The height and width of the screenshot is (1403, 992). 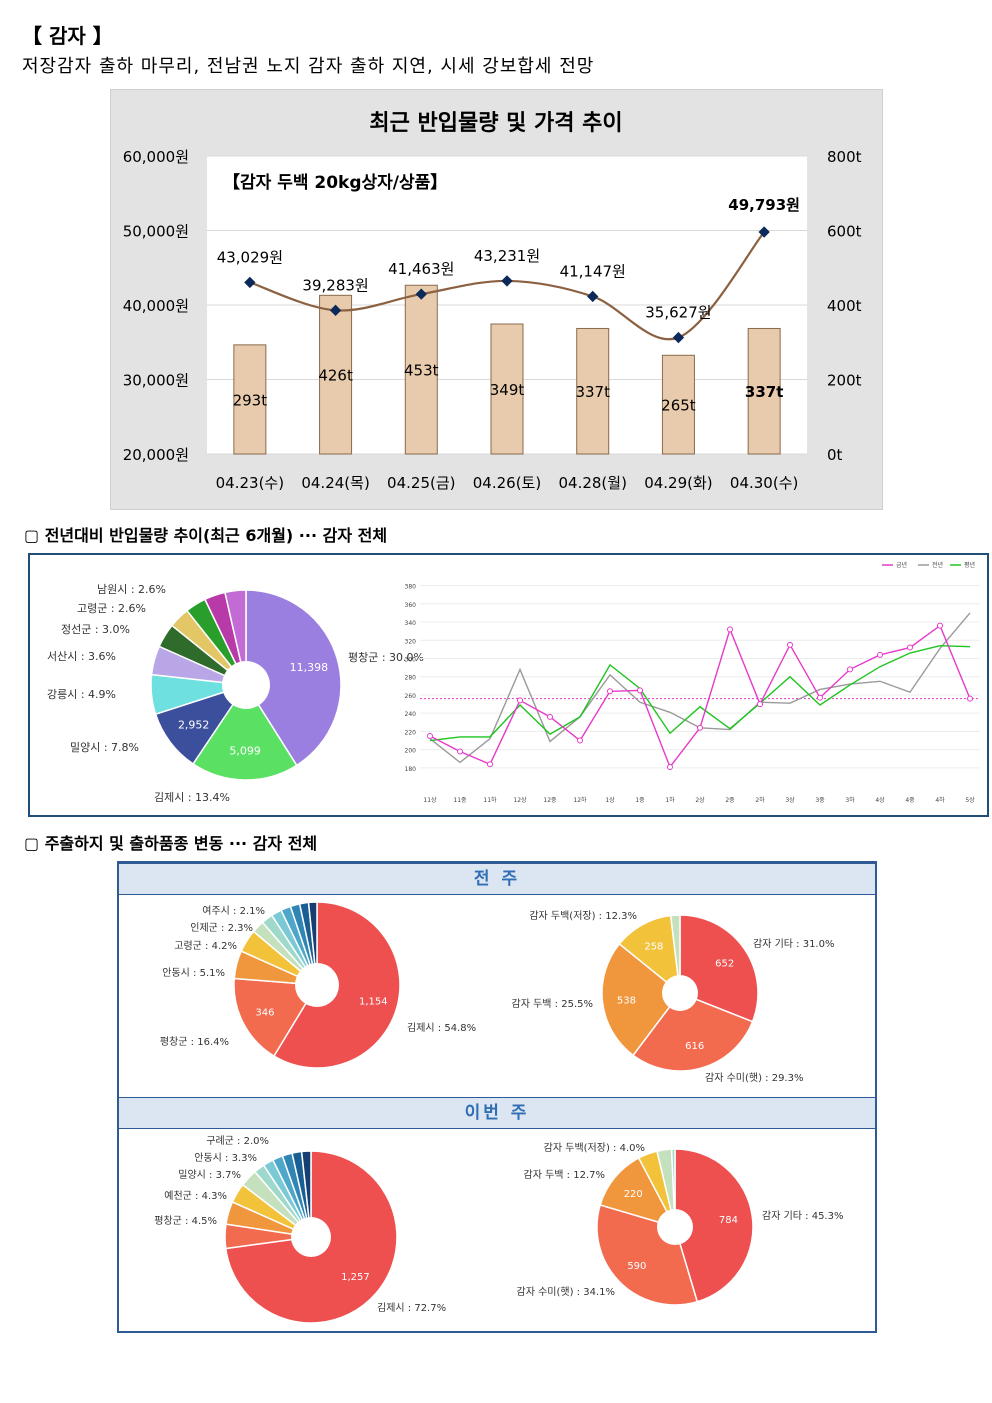 What do you see at coordinates (678, 483) in the screenshot?
I see `x-tick-label: 04.29(화)` at bounding box center [678, 483].